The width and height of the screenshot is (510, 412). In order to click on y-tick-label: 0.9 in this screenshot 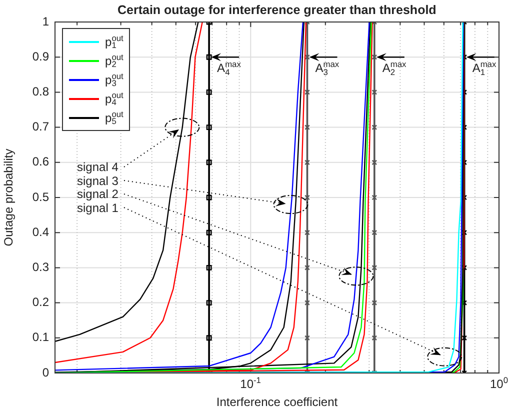, I will do `click(41, 56)`.